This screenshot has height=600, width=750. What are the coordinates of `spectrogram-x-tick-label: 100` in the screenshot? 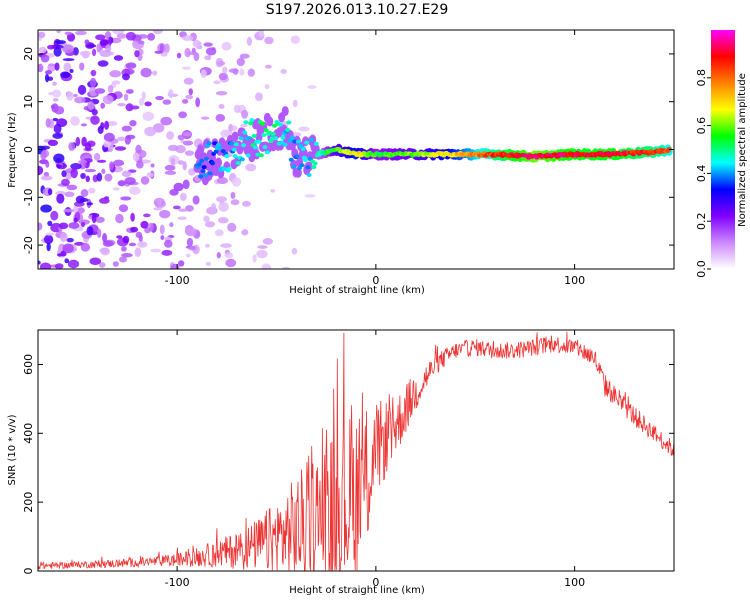 It's located at (574, 280).